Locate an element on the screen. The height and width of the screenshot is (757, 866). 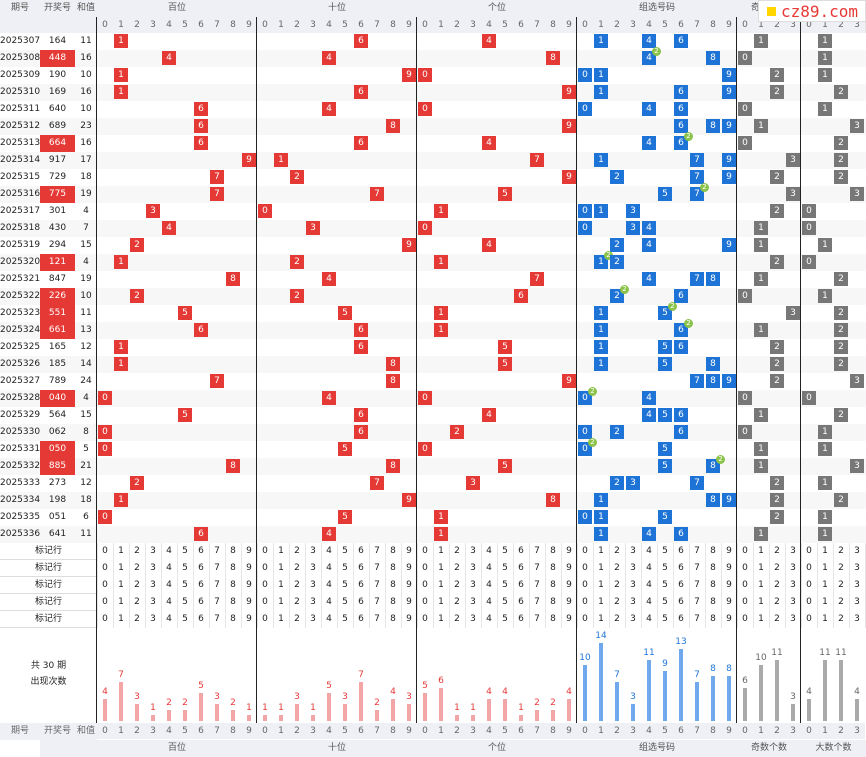
header-digit-group-6: 6 is located at coordinates (681, 25).